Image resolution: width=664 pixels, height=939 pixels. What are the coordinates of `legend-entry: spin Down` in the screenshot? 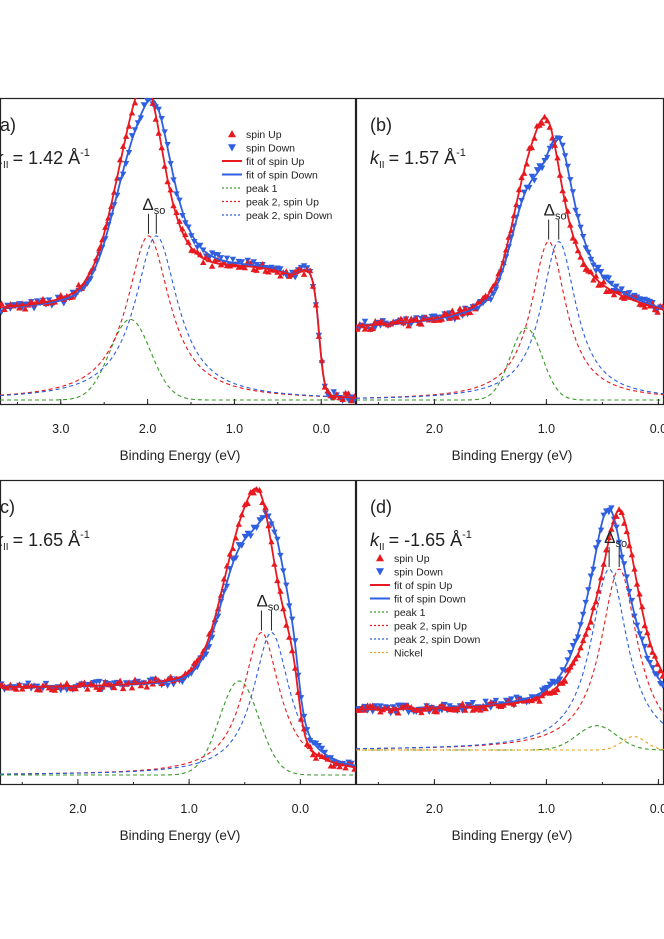 It's located at (270, 149).